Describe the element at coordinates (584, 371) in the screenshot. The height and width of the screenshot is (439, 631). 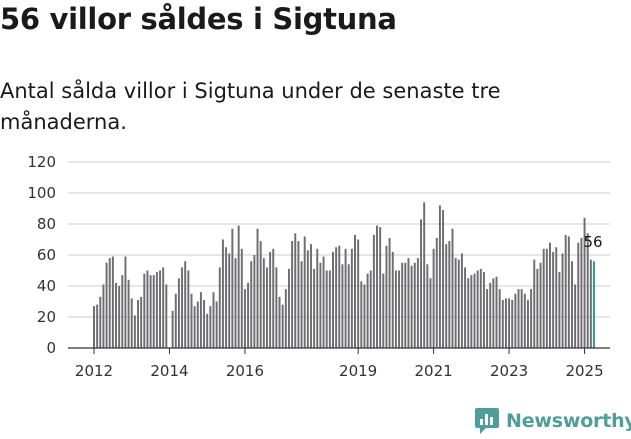
I see `x-tick-label: 2025` at that location.